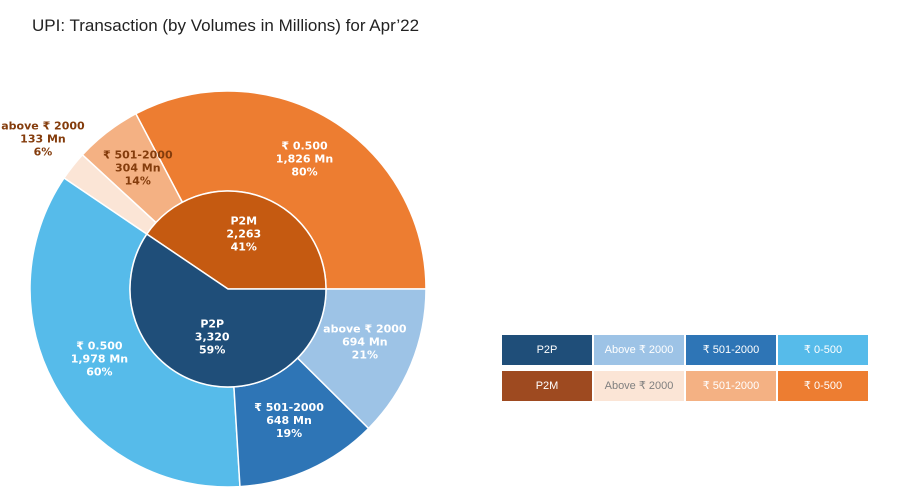  What do you see at coordinates (547, 386) in the screenshot?
I see `legend-cell: P2M` at bounding box center [547, 386].